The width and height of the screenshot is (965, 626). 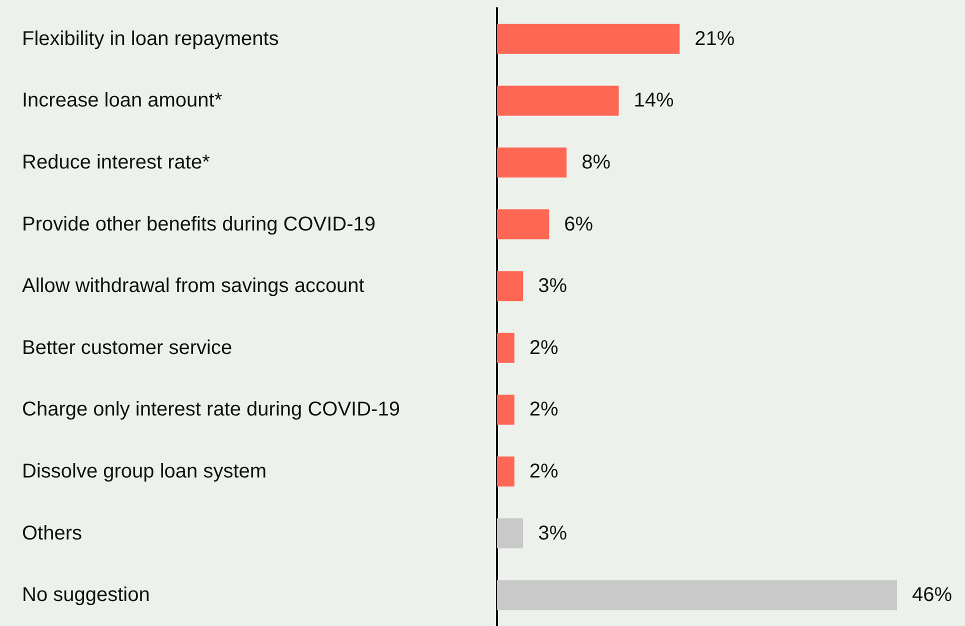 What do you see at coordinates (150, 39) in the screenshot?
I see `y-tick-label: Flexibility in loan repayments` at bounding box center [150, 39].